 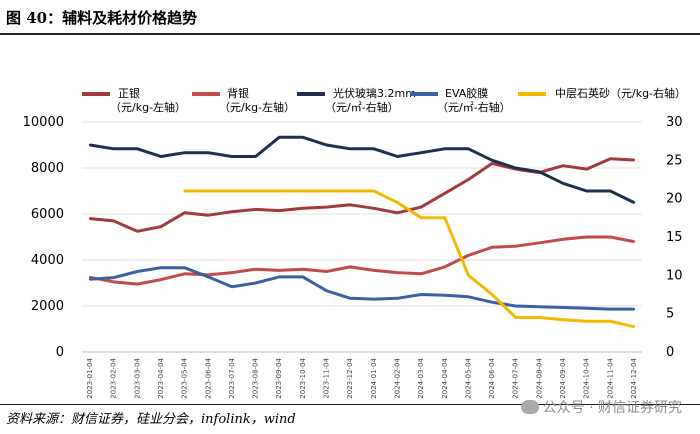 What do you see at coordinates (327, 377) in the screenshot?
I see `x-tick-label: 2023-11-04` at bounding box center [327, 377].